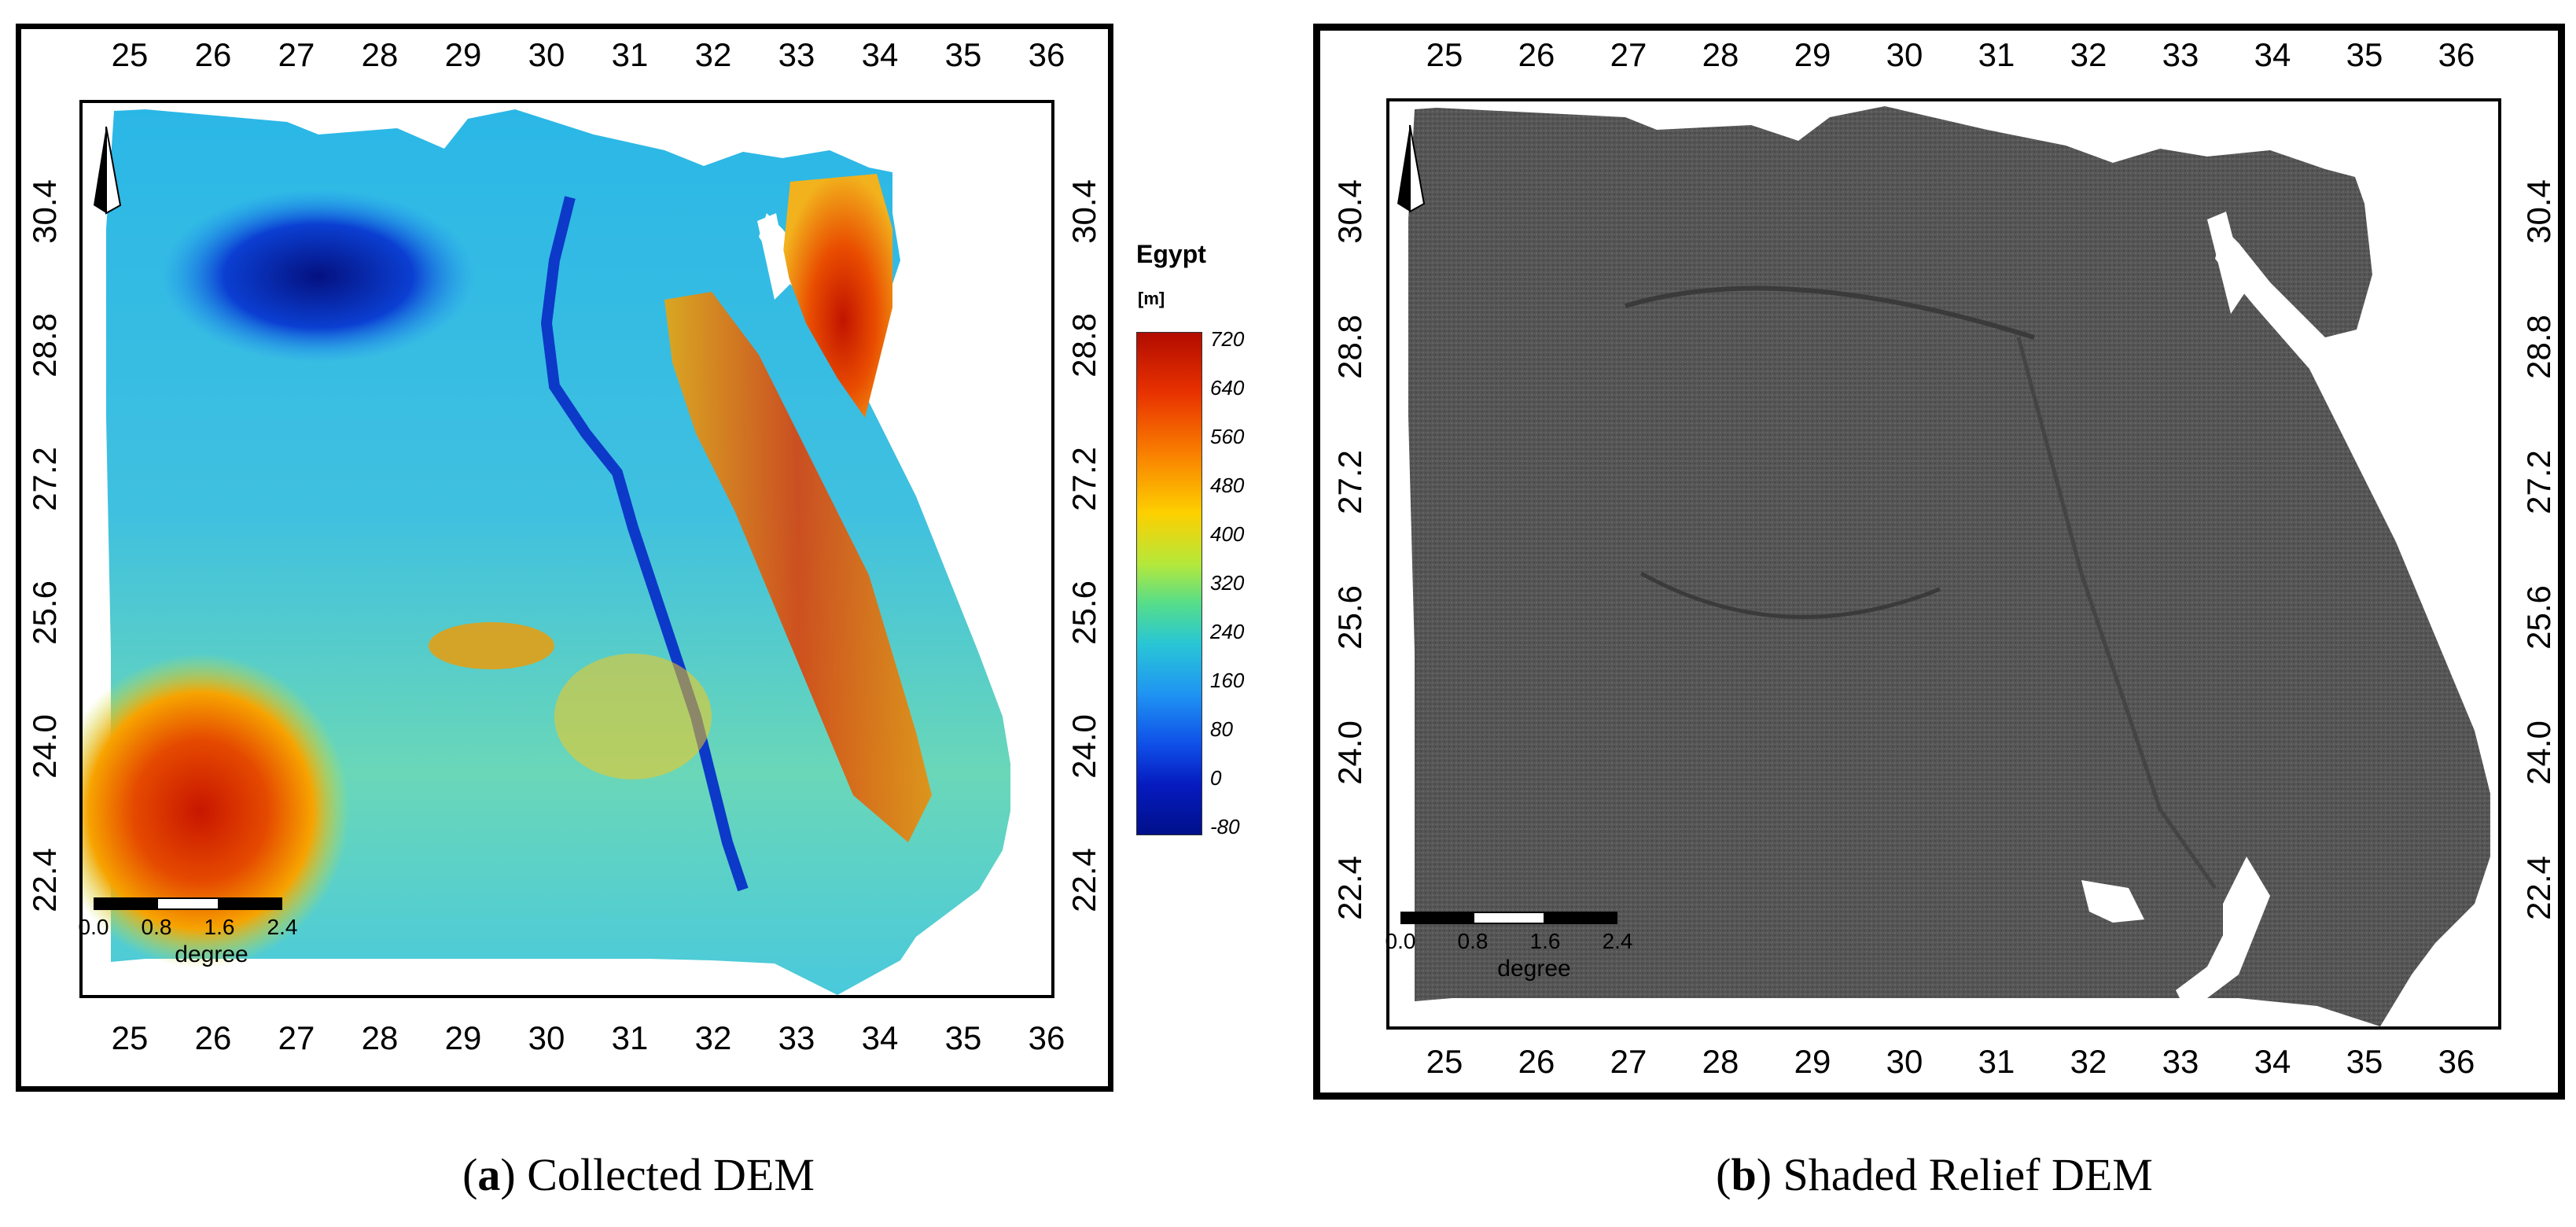 Image resolution: width=2576 pixels, height=1227 pixels. What do you see at coordinates (1227, 388) in the screenshot?
I see `legend-label: 640` at bounding box center [1227, 388].